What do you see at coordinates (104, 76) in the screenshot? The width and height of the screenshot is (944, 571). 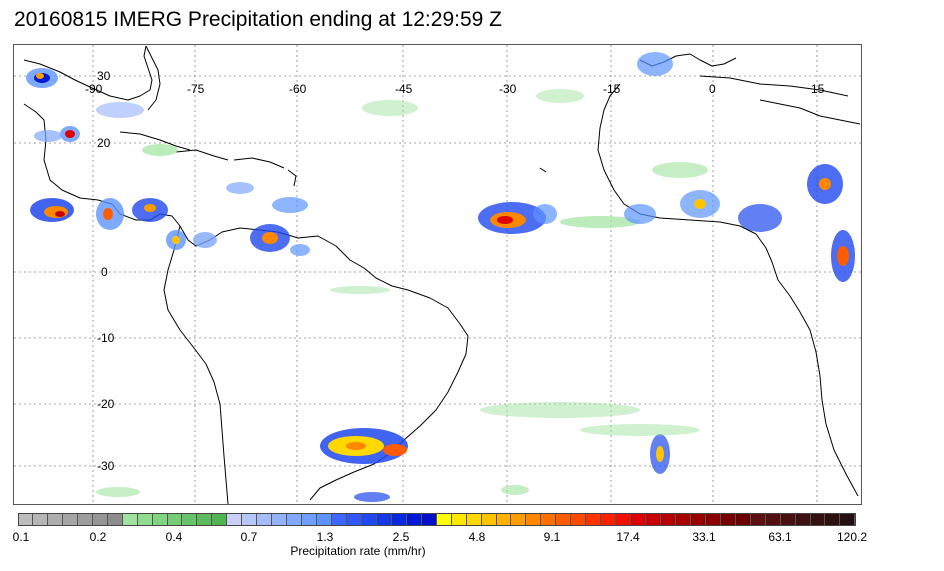 I see `lat-label: 30` at bounding box center [104, 76].